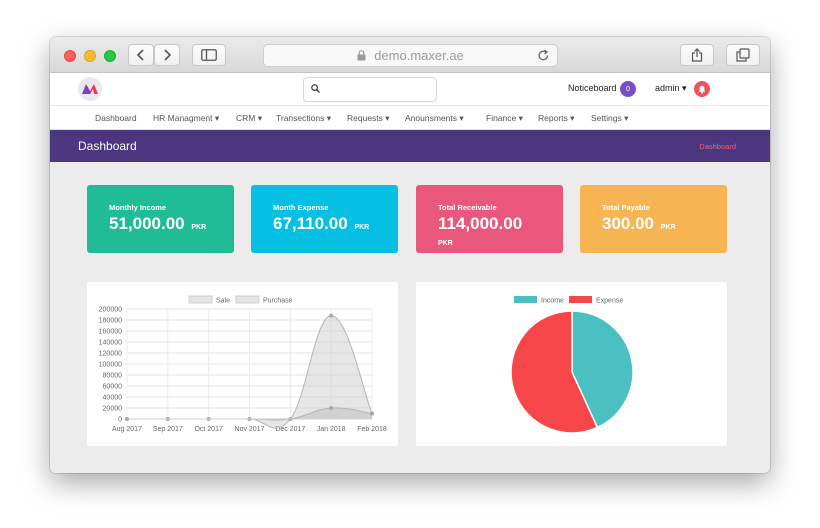  Describe the element at coordinates (250, 429) in the screenshot. I see `x-tick-label: Nov 2017` at that location.